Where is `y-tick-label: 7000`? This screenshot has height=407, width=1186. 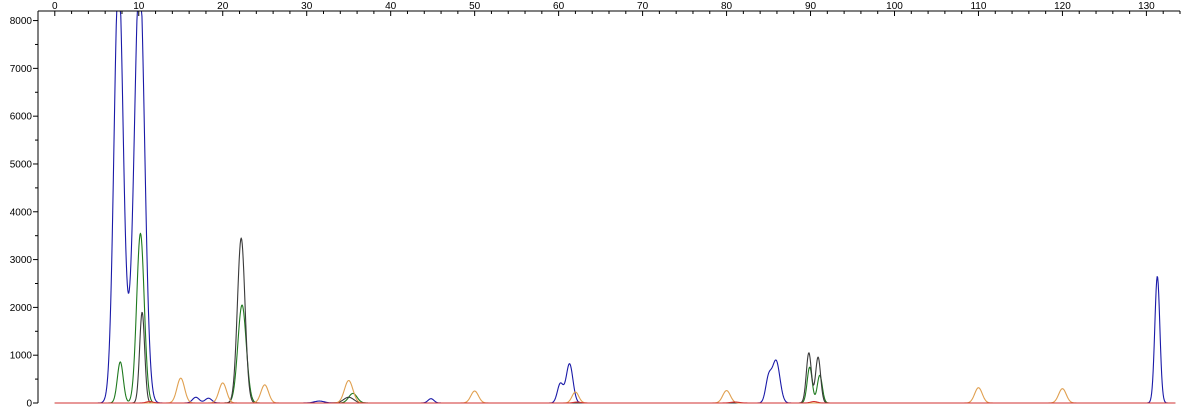 y-tick-label: 7000 is located at coordinates (21, 69).